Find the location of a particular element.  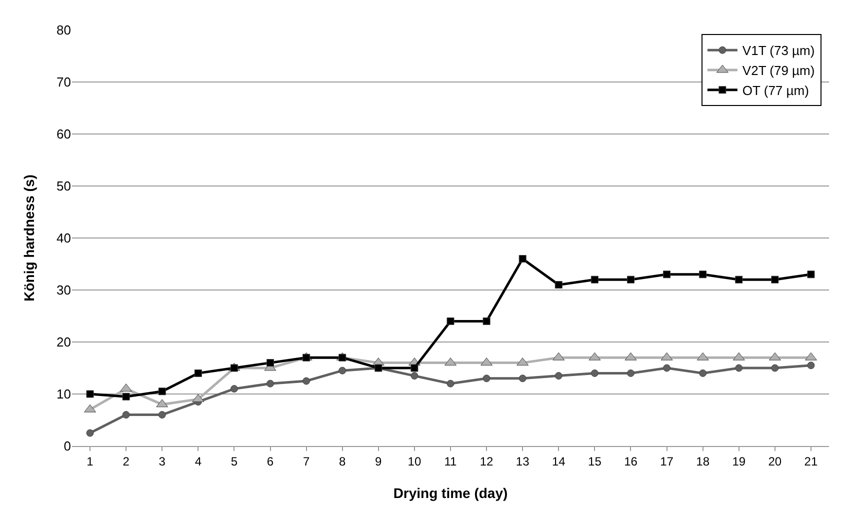

legend-label: V2T (79 µm) is located at coordinates (778, 70).